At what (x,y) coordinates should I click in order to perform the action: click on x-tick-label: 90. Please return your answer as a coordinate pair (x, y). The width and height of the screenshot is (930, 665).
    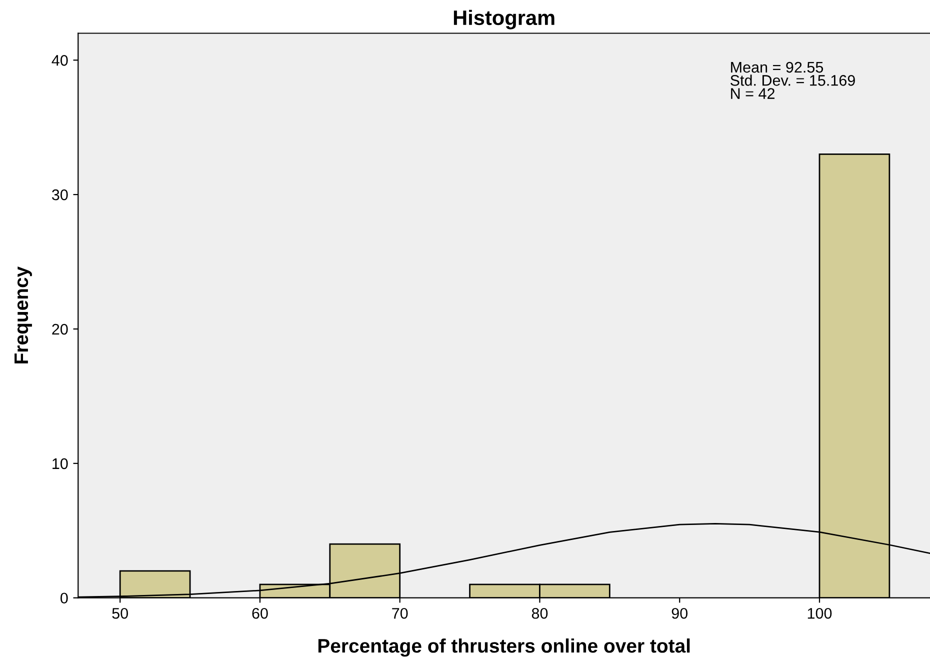
    Looking at the image, I should click on (680, 613).